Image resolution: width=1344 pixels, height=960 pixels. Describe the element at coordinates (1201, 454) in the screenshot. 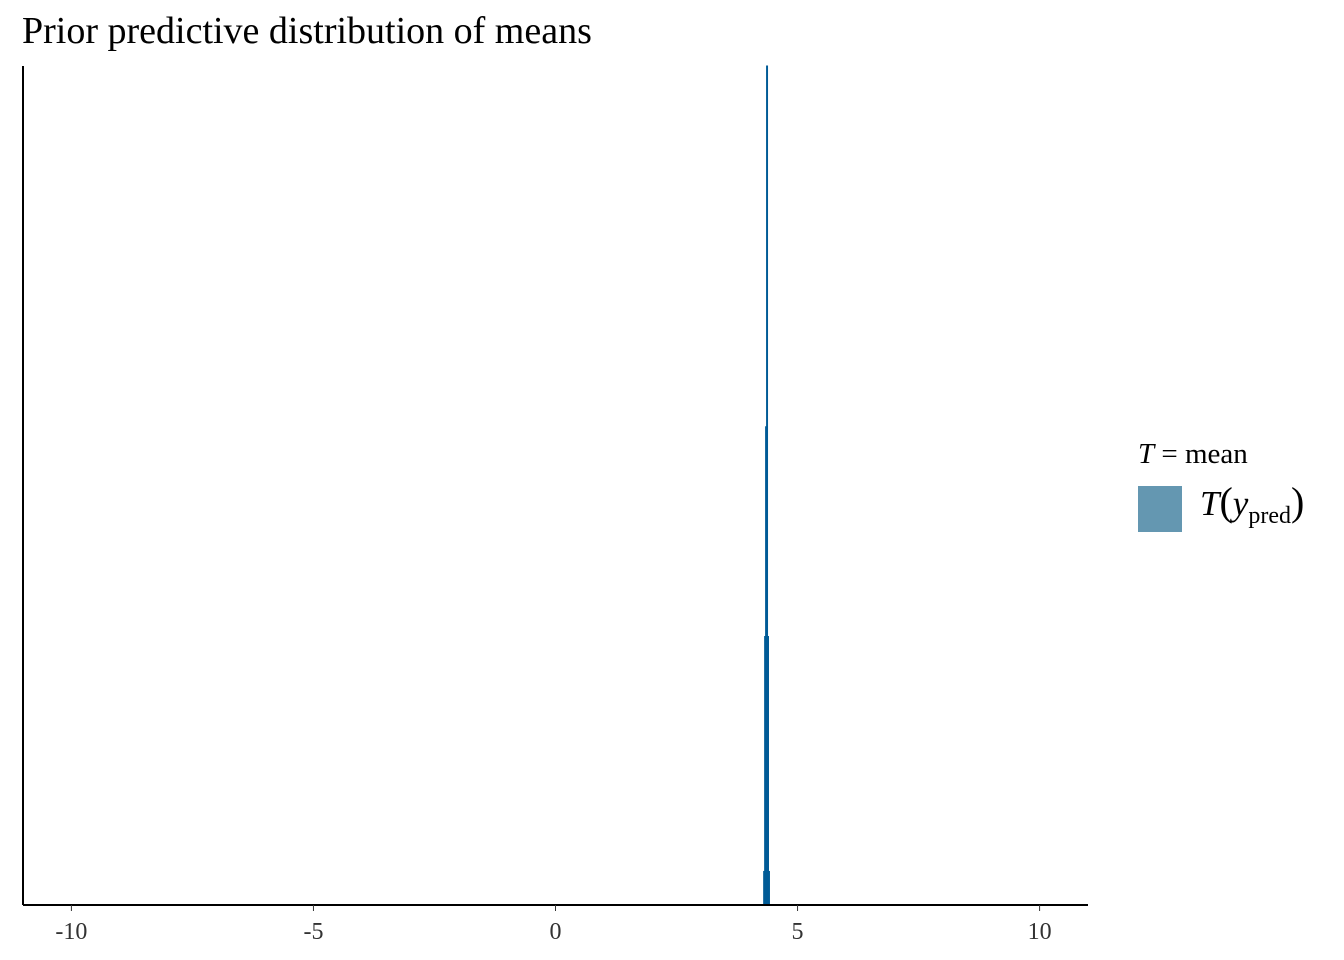

I see `legend-title-text: = mean` at that location.